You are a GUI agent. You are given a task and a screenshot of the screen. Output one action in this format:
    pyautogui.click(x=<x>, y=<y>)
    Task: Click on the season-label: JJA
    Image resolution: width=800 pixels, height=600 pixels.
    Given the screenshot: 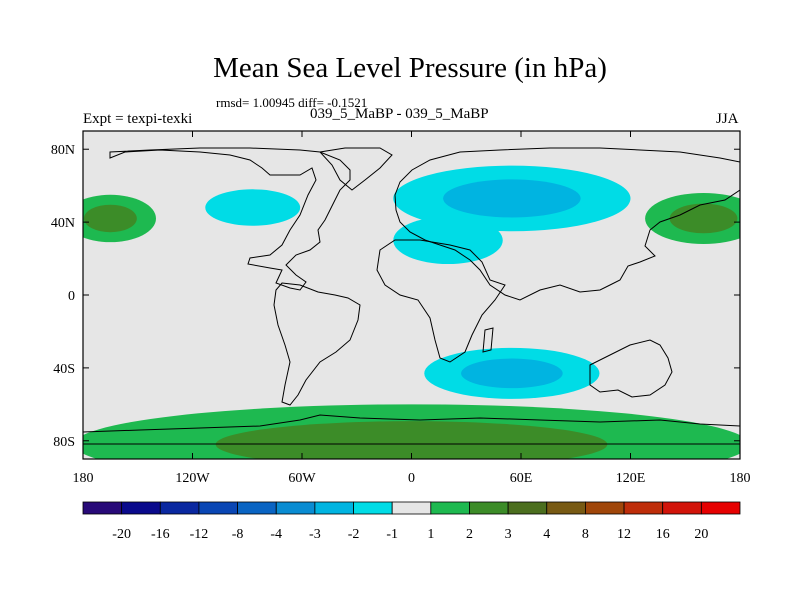 What is the action you would take?
    pyautogui.click(x=727, y=119)
    